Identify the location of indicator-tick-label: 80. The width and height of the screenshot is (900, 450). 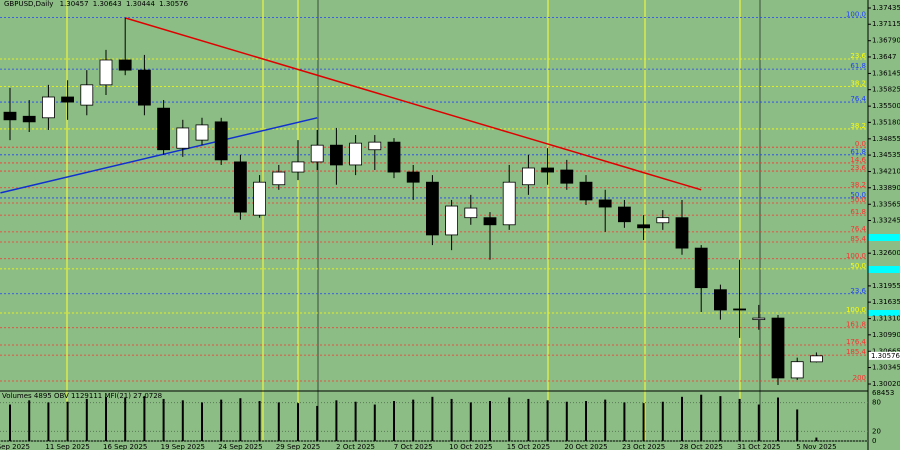
(876, 403).